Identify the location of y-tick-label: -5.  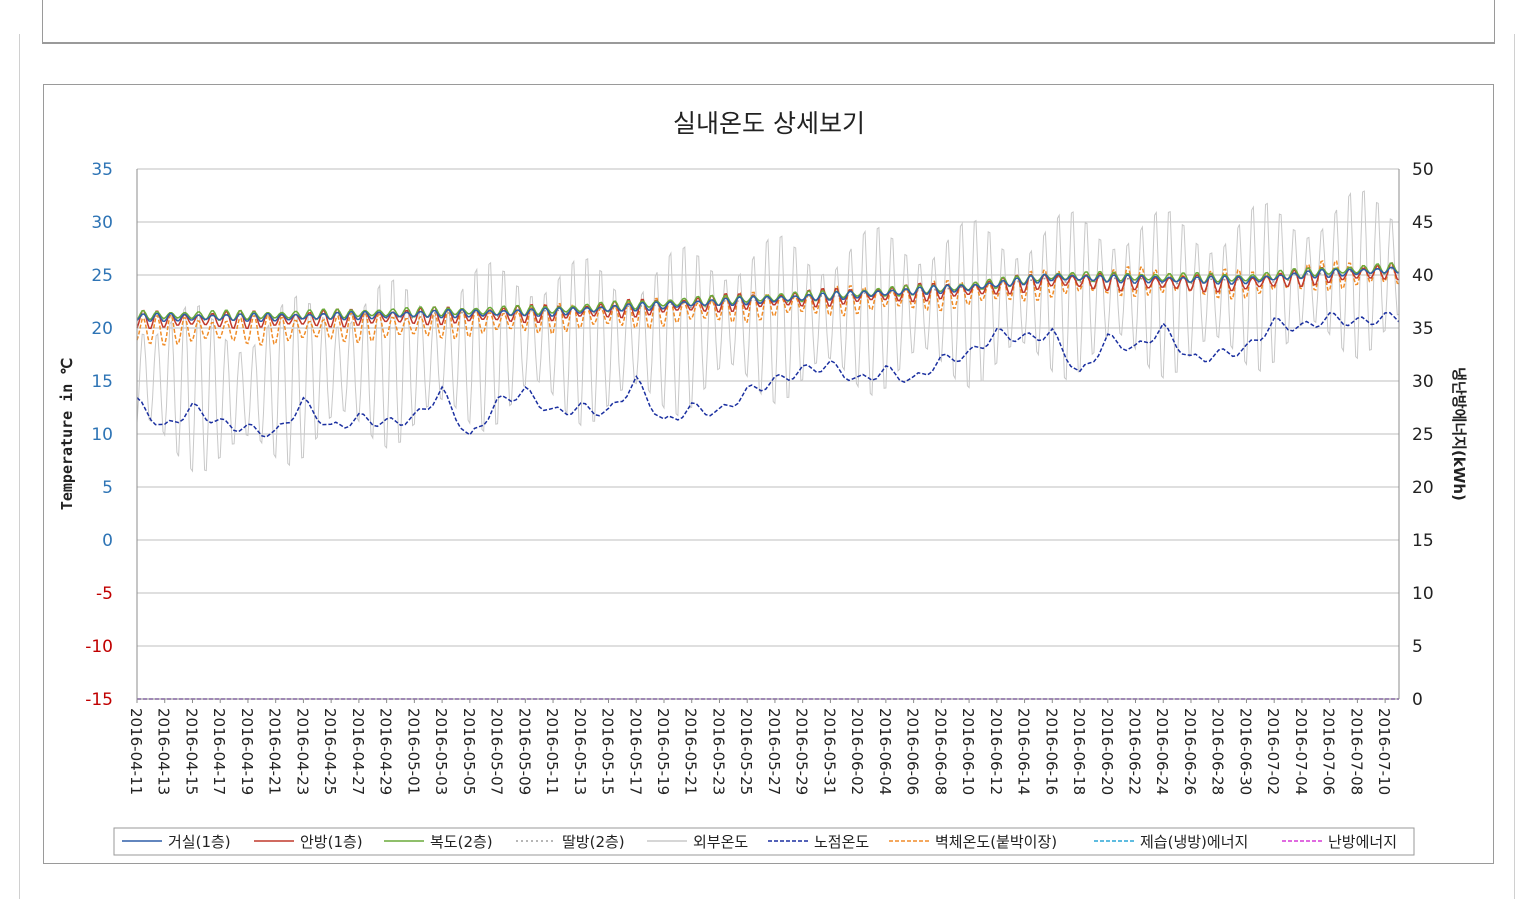
(104, 594).